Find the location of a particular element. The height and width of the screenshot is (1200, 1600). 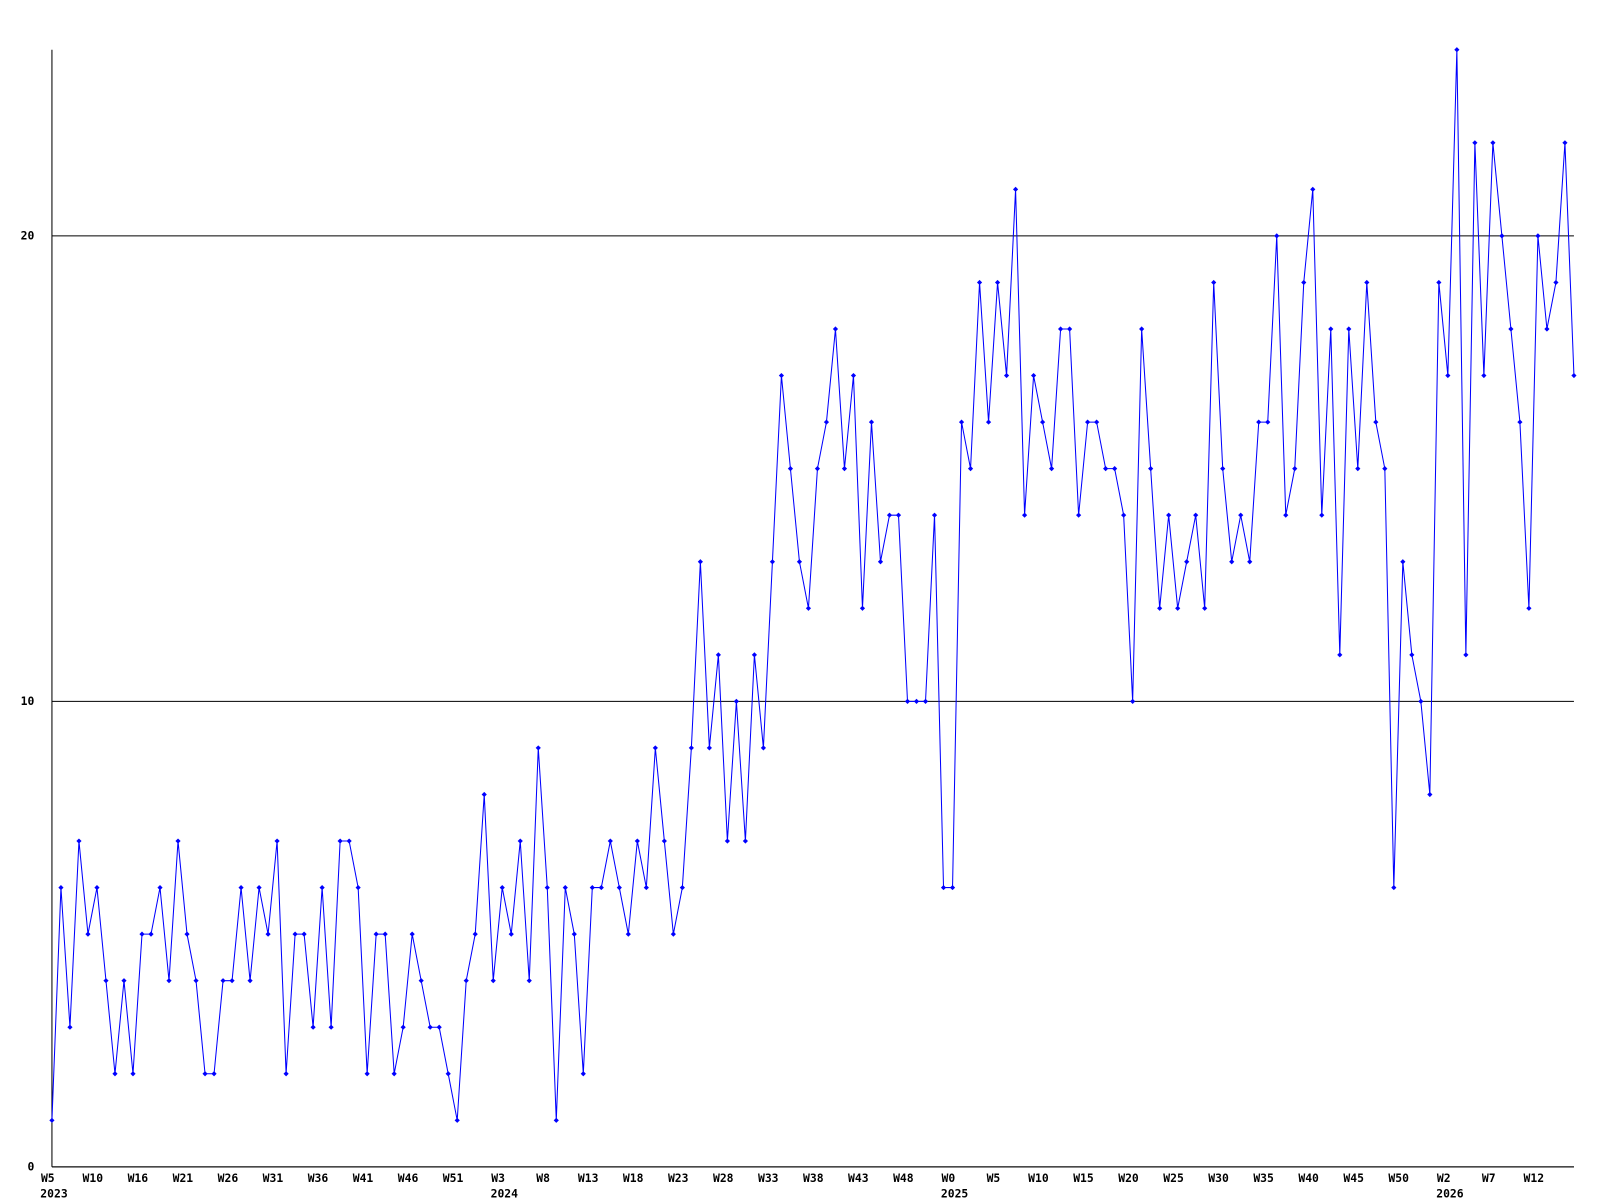

x-tick-label: W28 is located at coordinates (723, 1178).